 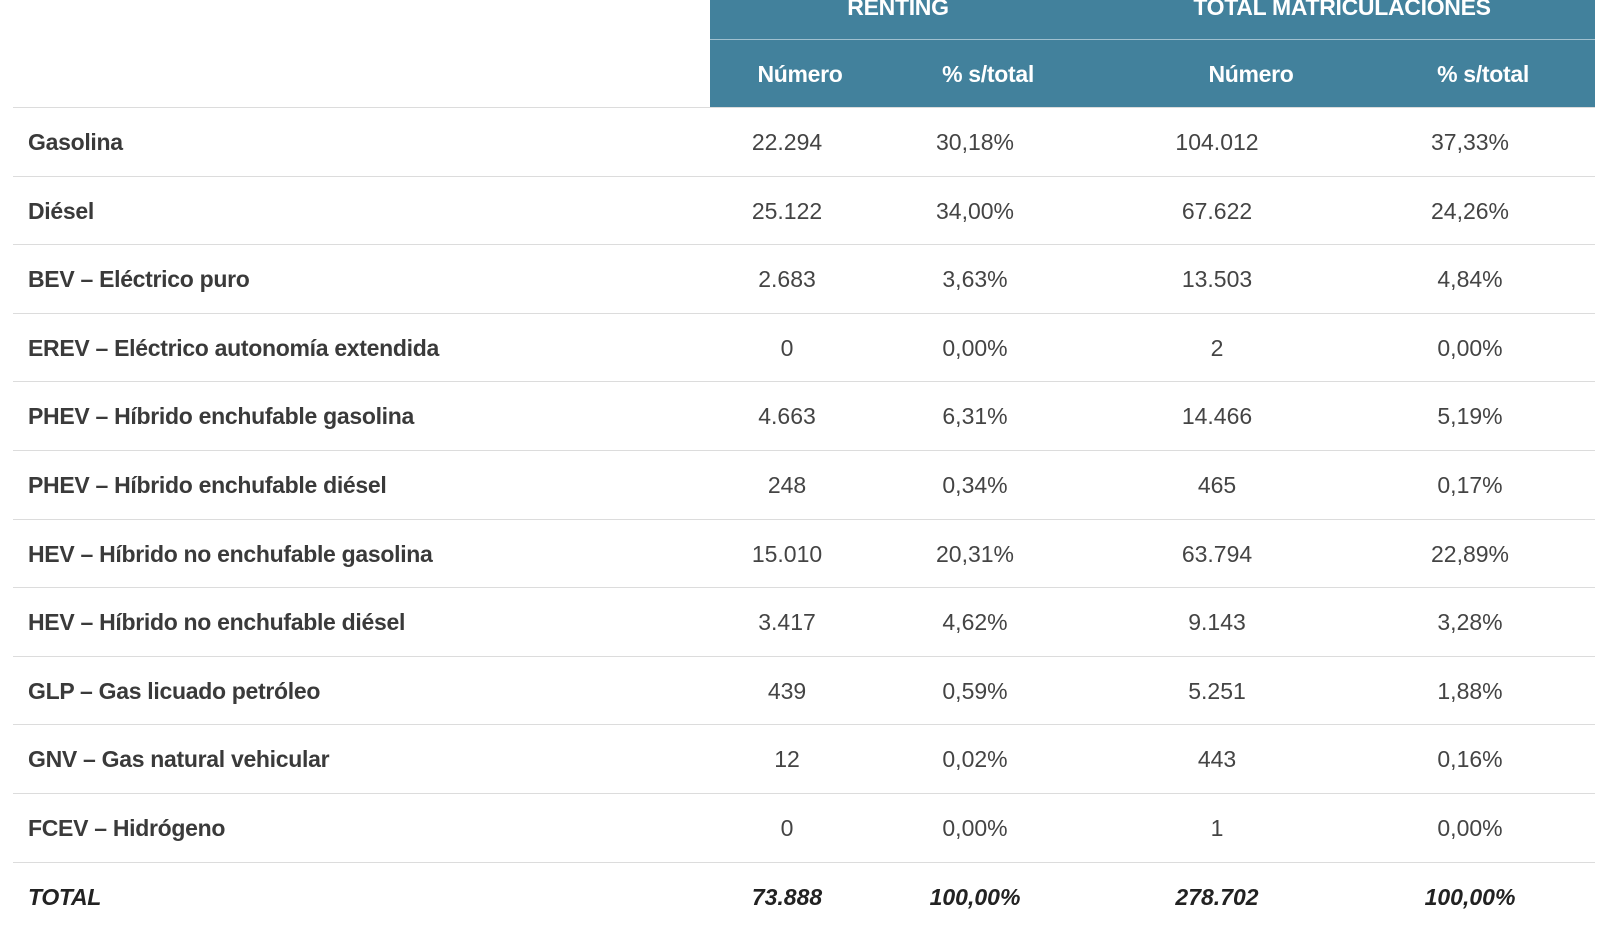 What do you see at coordinates (787, 416) in the screenshot?
I see `renting-numero-cell: 4.663` at bounding box center [787, 416].